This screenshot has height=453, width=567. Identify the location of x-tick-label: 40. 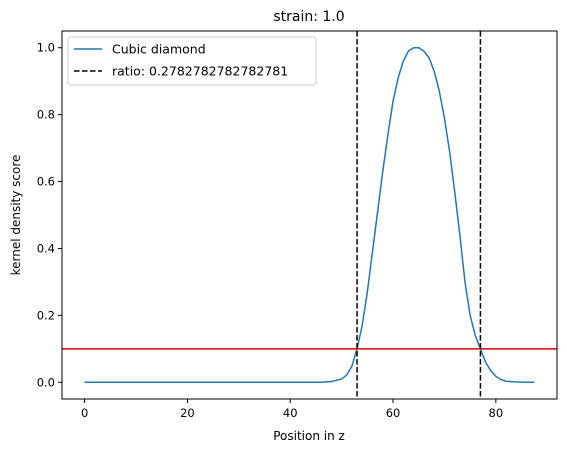
(290, 413).